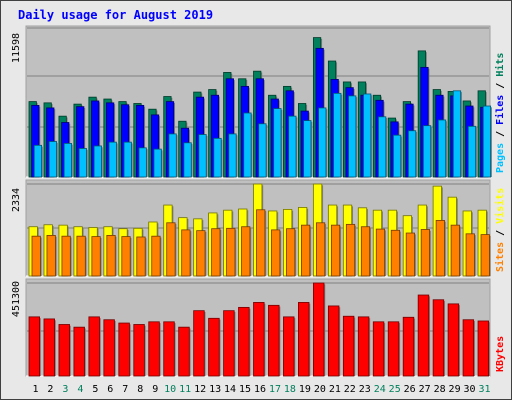  What do you see at coordinates (155, 389) in the screenshot?
I see `x-tick-label-9: 9` at bounding box center [155, 389].